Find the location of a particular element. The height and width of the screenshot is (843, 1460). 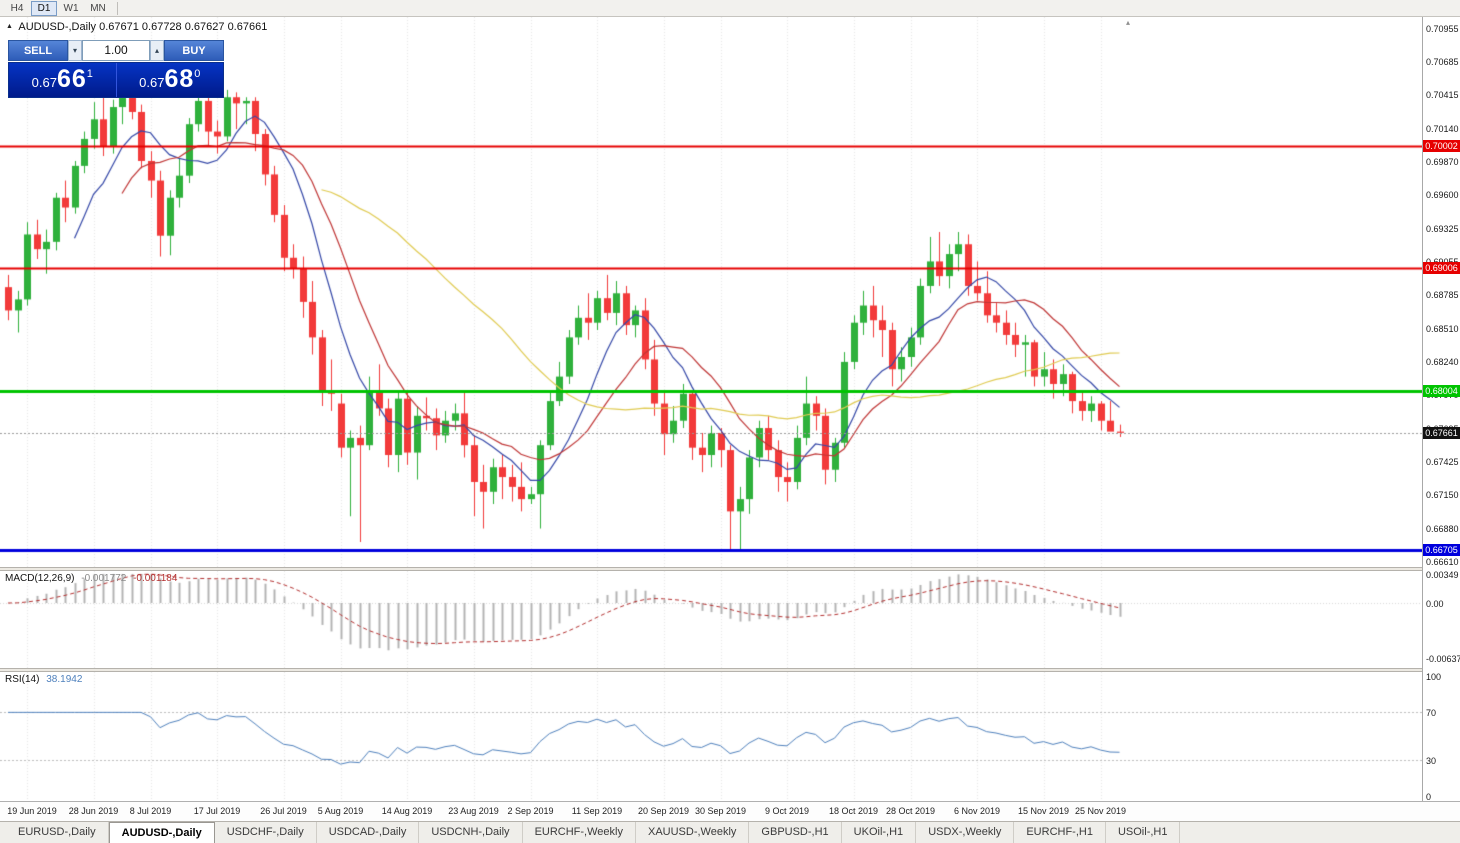

hline-price-label: 0.68004 is located at coordinates (1441, 390).